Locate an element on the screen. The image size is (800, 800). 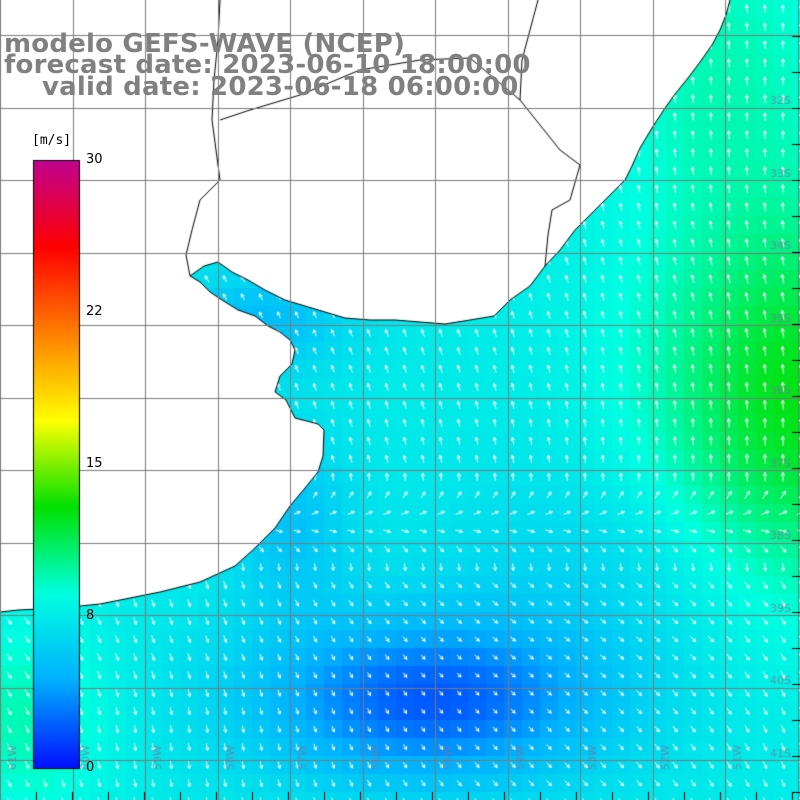
colorbar-tick-label: 8 is located at coordinates (90, 615).